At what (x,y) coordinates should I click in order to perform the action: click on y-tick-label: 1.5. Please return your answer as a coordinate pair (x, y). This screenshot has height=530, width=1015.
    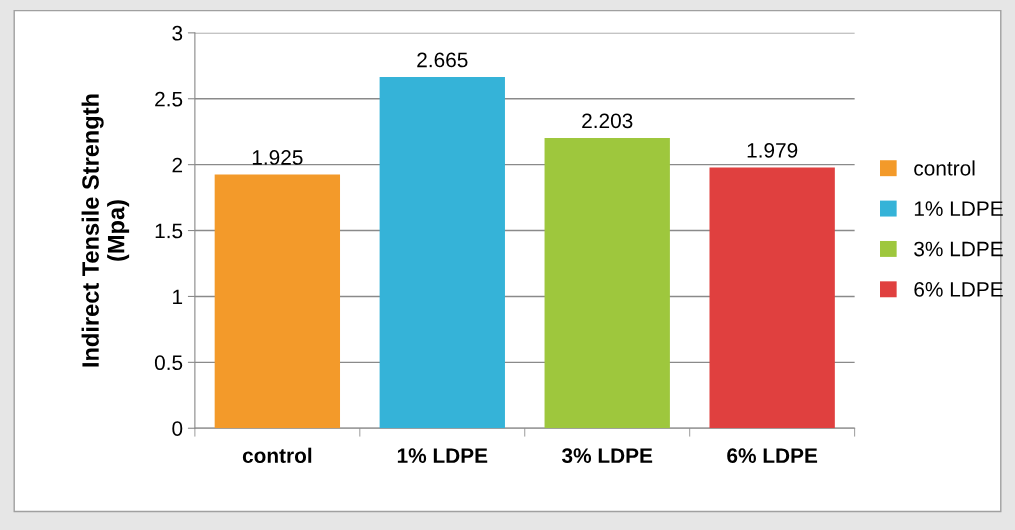
    Looking at the image, I should click on (169, 231).